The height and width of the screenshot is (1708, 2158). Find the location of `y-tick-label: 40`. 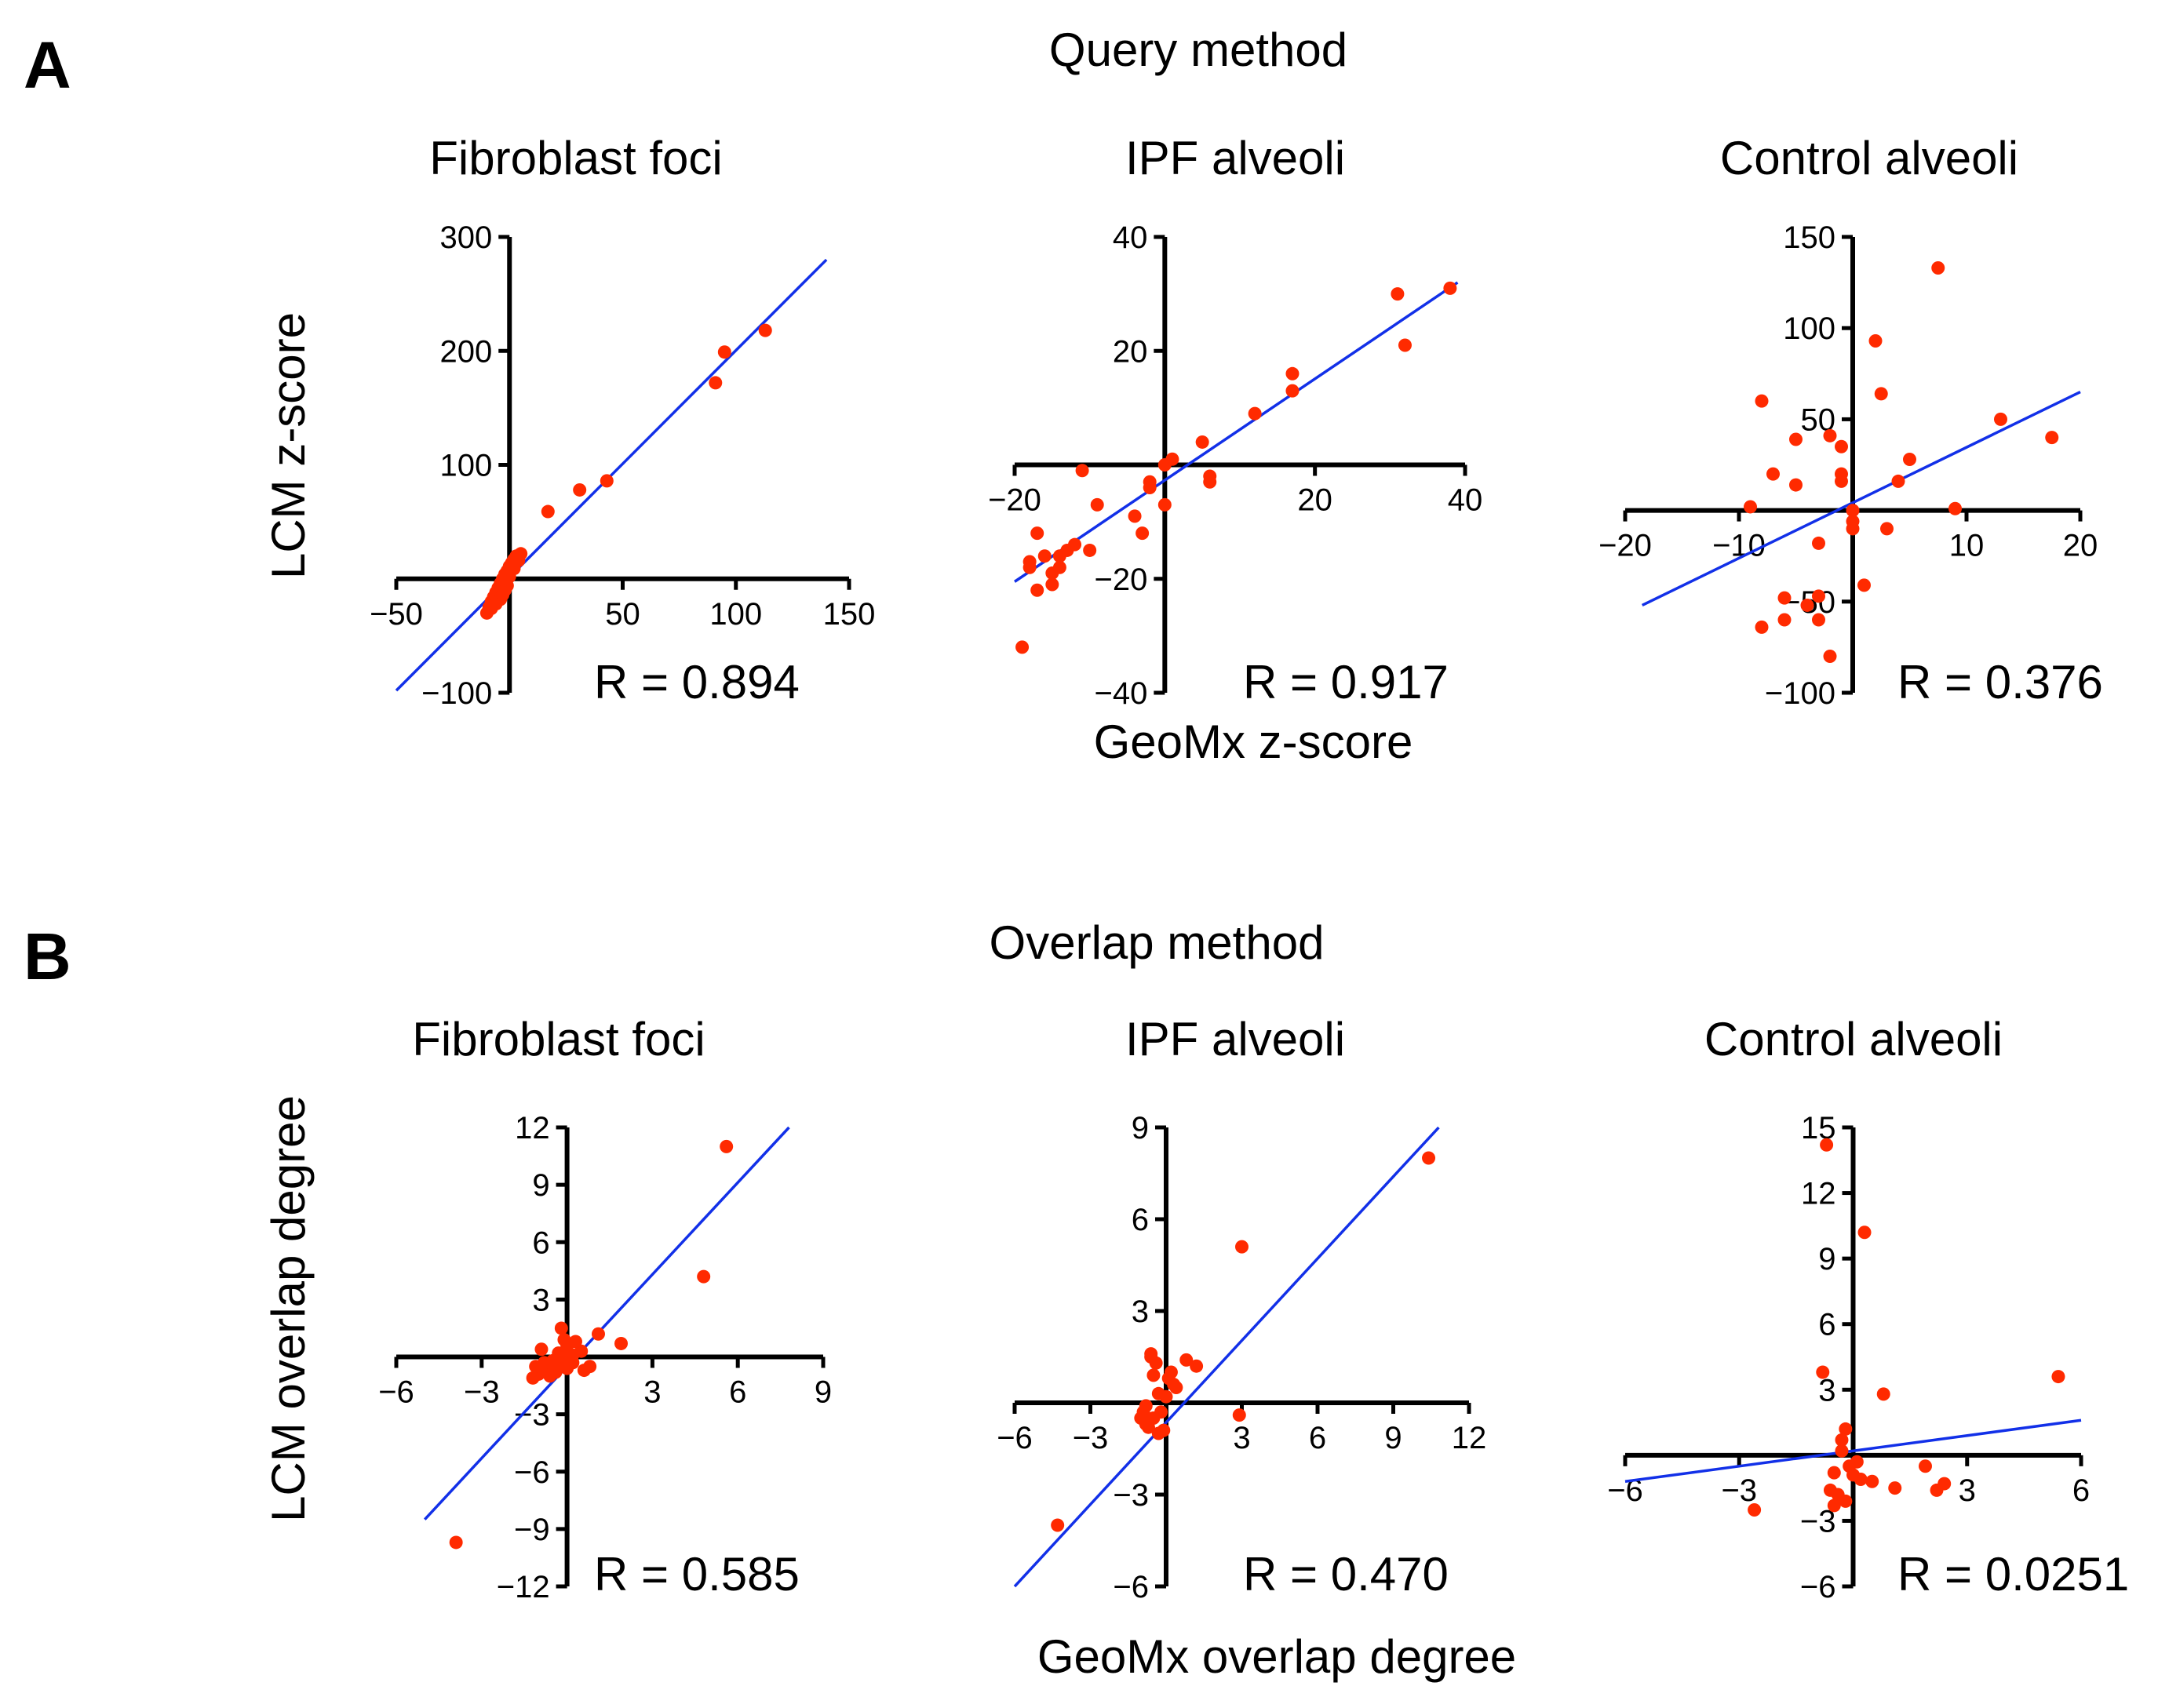

y-tick-label: 40 is located at coordinates (1130, 237).